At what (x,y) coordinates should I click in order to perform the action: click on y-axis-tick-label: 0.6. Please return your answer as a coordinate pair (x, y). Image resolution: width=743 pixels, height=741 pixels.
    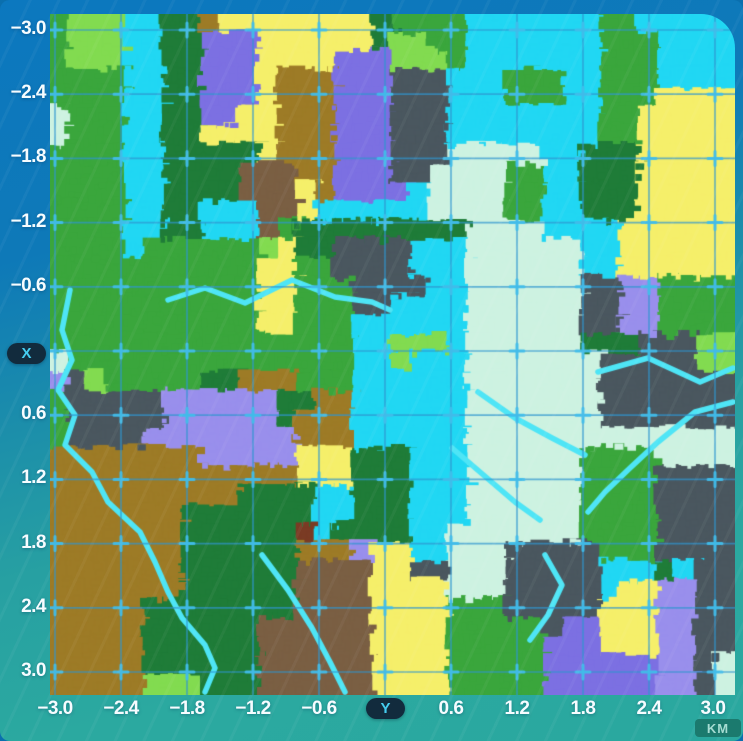
    Looking at the image, I should click on (451, 708).